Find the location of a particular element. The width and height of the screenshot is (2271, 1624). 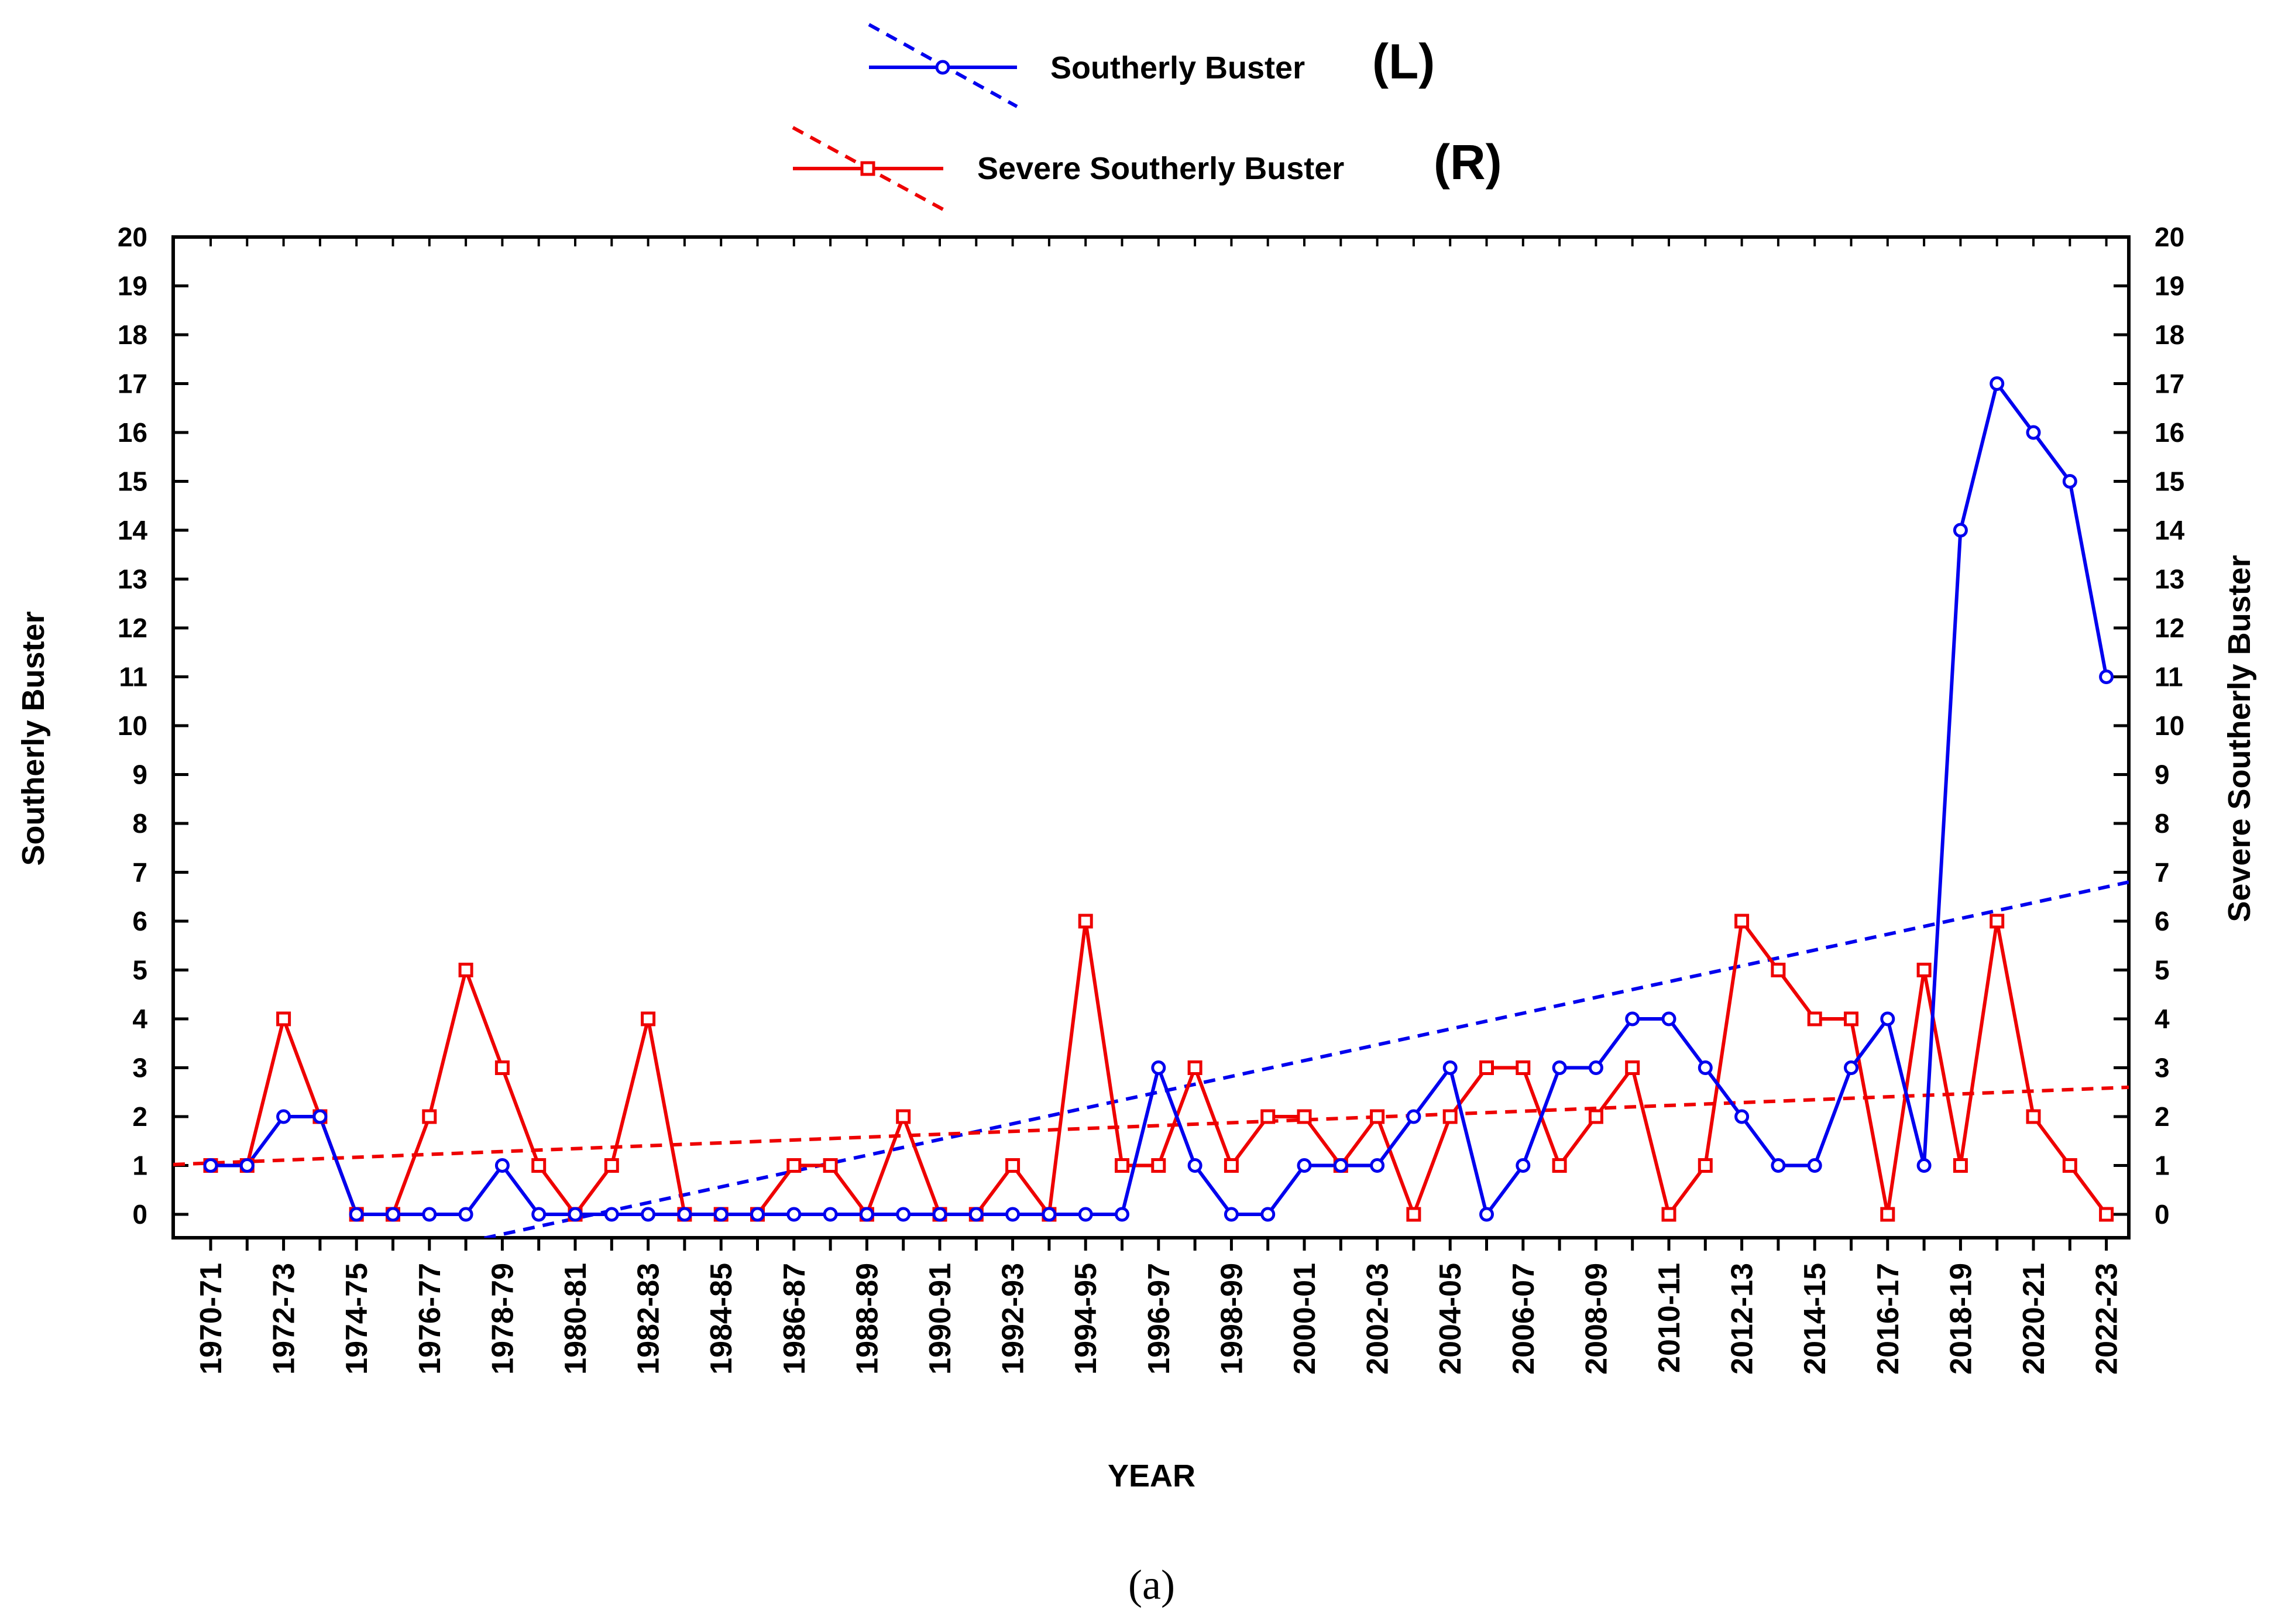

legend-label-southerly-buster: Southerly Buster is located at coordinates (1177, 67).